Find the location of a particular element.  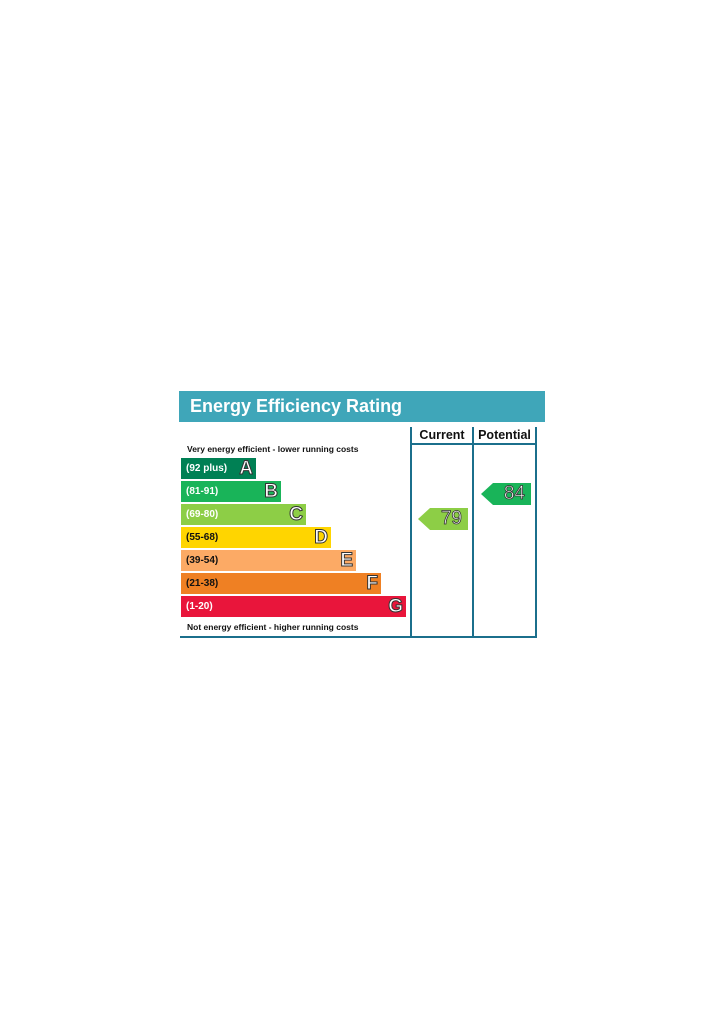

band-c: (69-80) C is located at coordinates (243, 515).